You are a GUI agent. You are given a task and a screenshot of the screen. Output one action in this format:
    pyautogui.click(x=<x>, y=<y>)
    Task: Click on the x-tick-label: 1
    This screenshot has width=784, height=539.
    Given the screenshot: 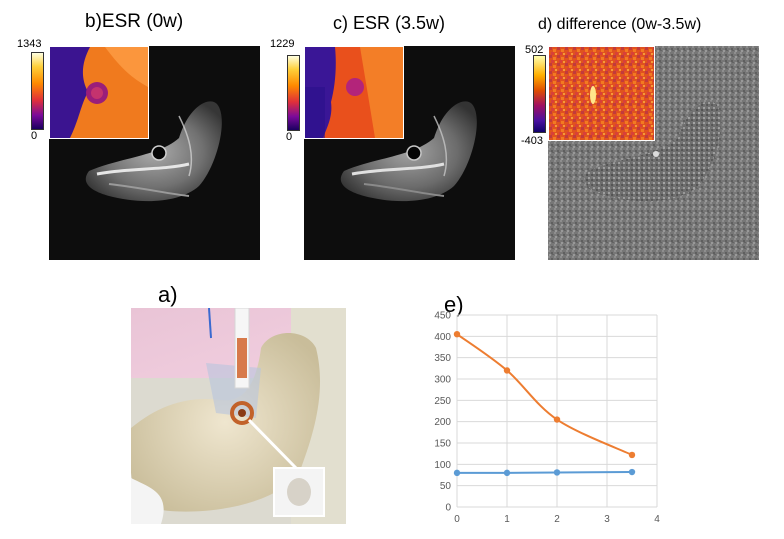 What is the action you would take?
    pyautogui.click(x=507, y=519)
    